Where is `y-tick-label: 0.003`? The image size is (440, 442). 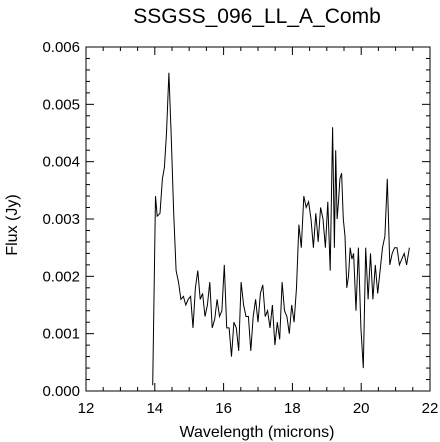
y-tick-label: 0.003 is located at coordinates (61, 219).